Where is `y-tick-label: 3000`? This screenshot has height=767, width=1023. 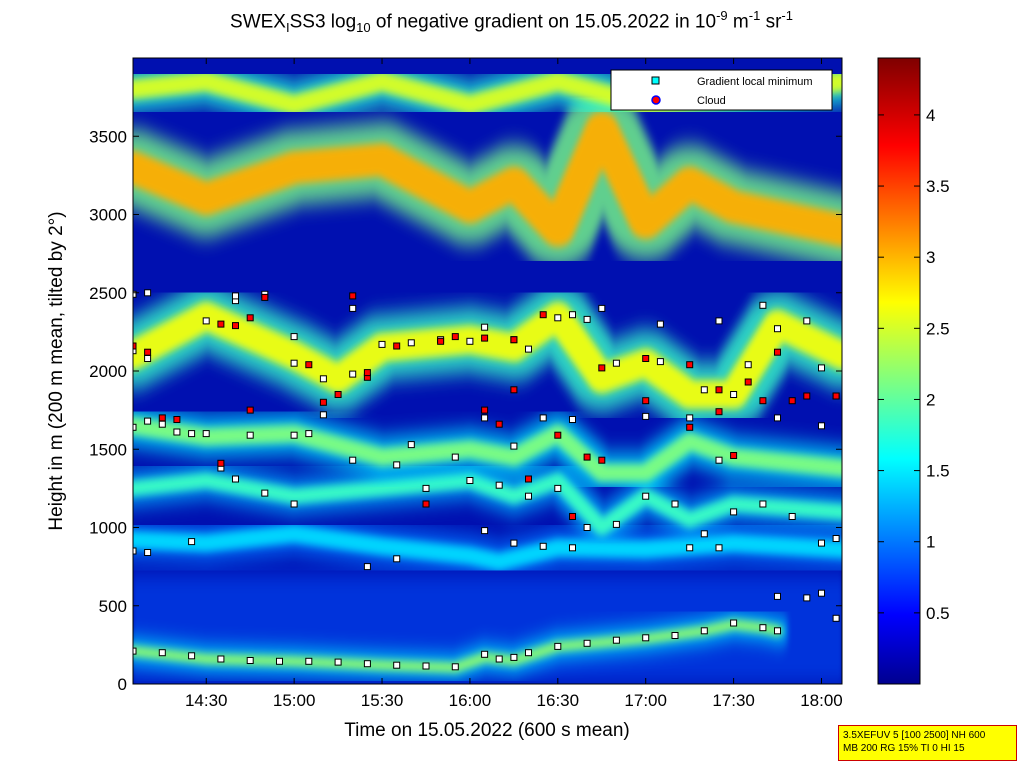
y-tick-label: 3000 is located at coordinates (108, 215).